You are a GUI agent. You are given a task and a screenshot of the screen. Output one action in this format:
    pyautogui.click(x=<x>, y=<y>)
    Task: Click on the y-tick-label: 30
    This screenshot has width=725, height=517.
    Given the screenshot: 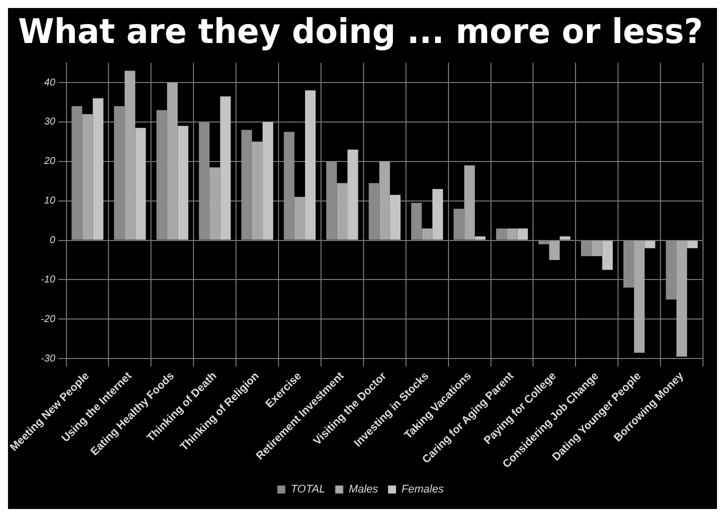 What is the action you would take?
    pyautogui.click(x=50, y=122)
    